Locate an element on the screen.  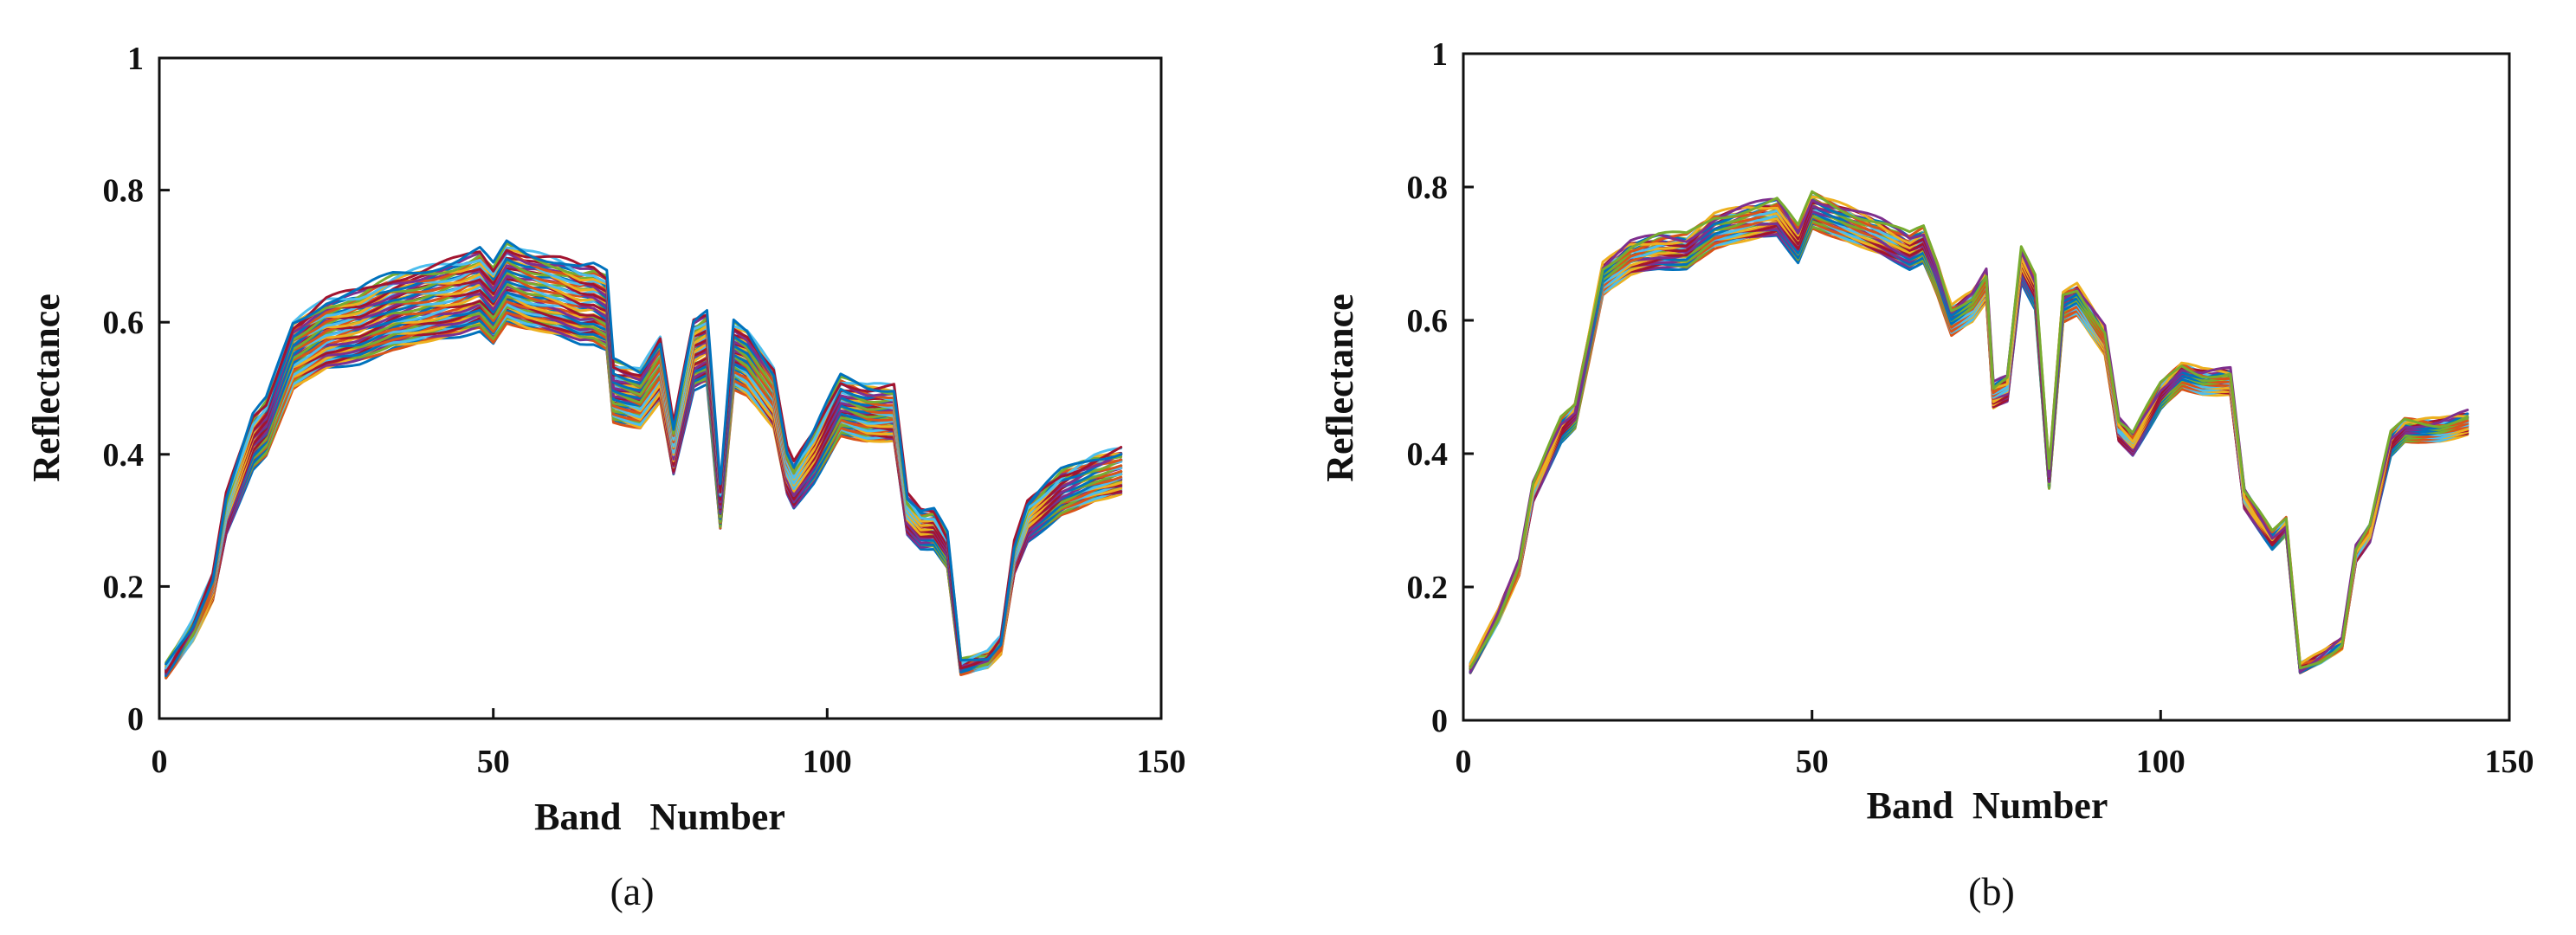
y-tick-label-a-3: 0.6 is located at coordinates (124, 323).